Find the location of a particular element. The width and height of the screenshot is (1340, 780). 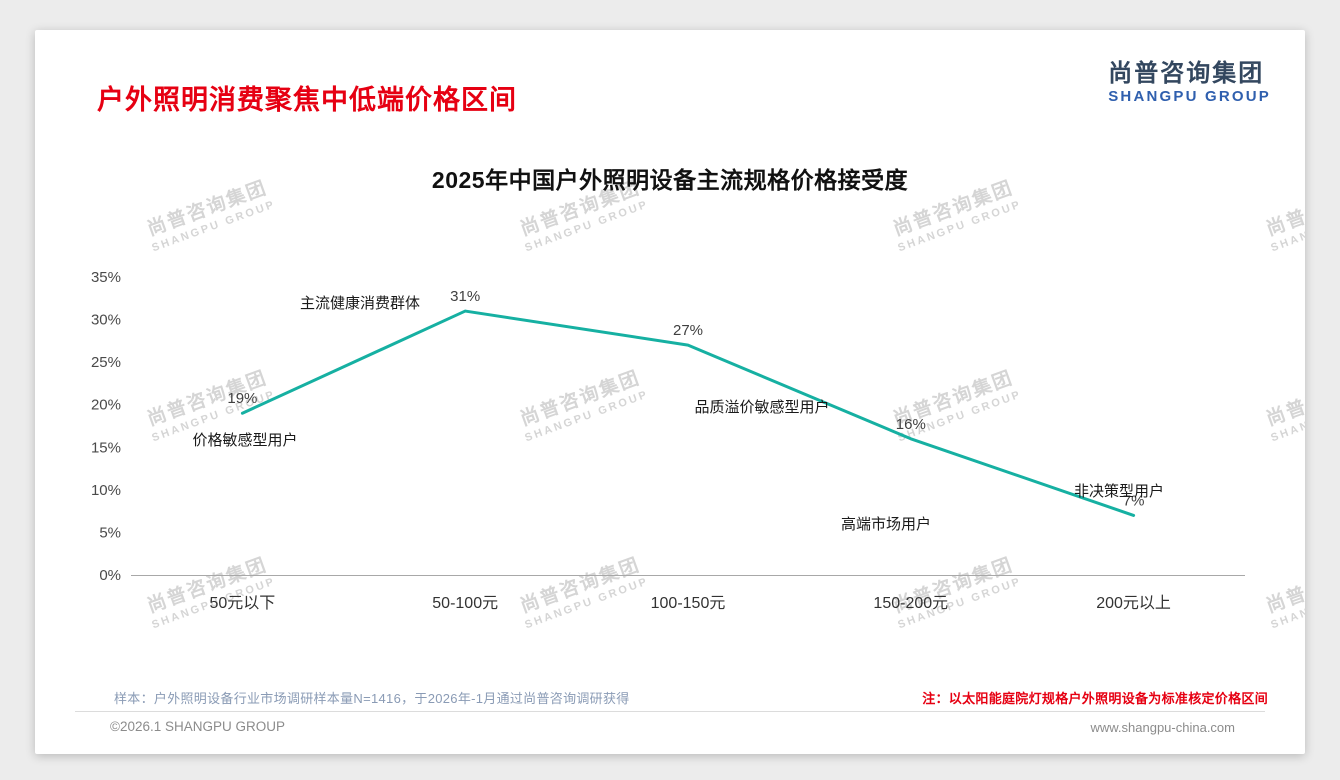

logo-chinese-text: 尚普咨询集团 is located at coordinates (1186, 73).